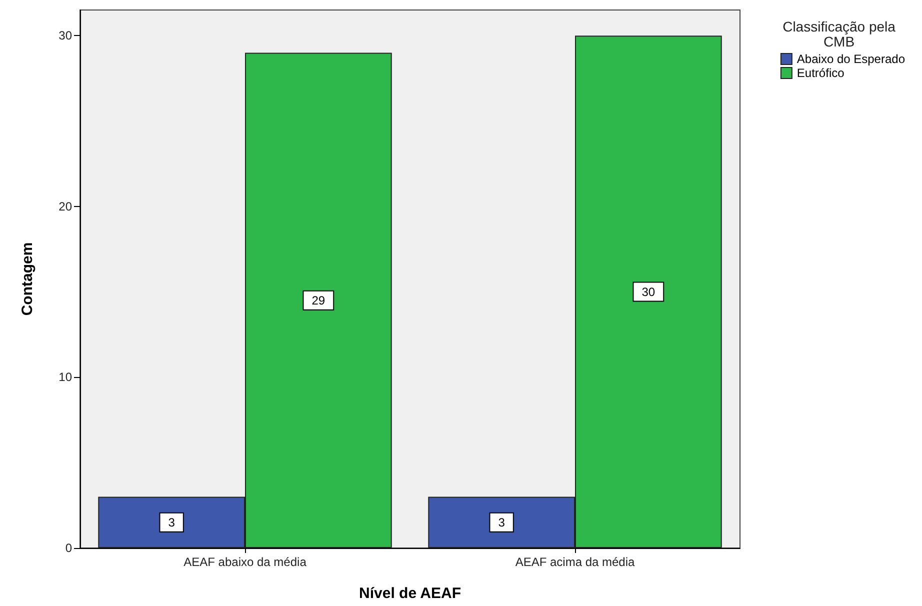 The image size is (922, 606). Describe the element at coordinates (68, 548) in the screenshot. I see `y-tick-label: 0` at that location.